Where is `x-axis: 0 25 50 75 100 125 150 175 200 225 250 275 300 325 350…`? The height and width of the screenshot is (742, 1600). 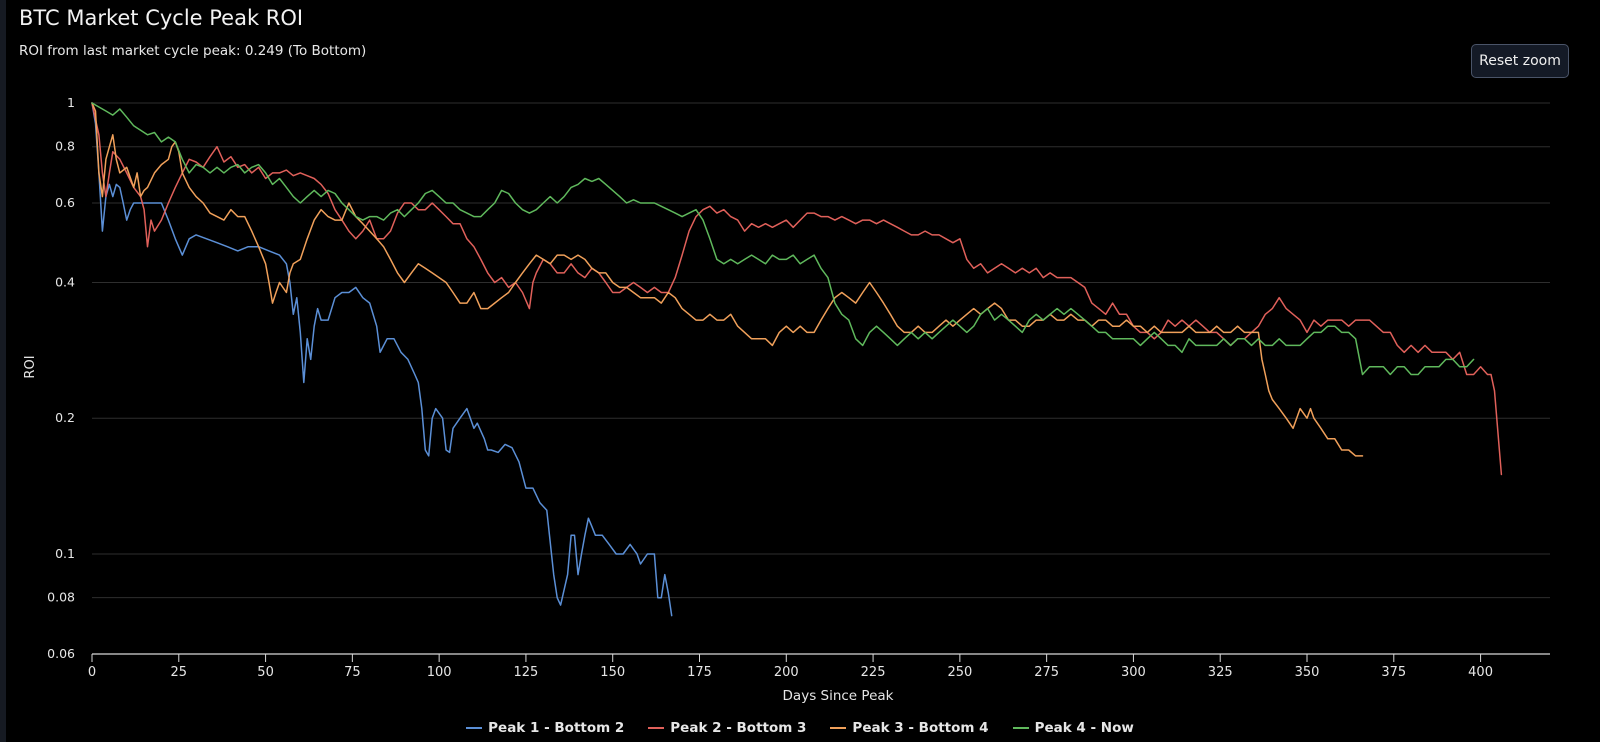 x-axis: 0 25 50 75 100 125 150 175 200 225 250 275 300 325 350… is located at coordinates (819, 666).